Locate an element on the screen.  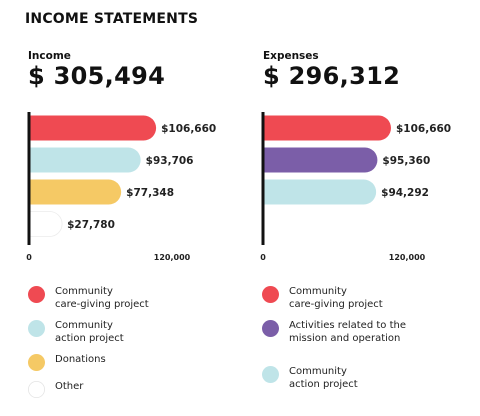
income-bar-value-label-0: $106,660 is located at coordinates (188, 129).